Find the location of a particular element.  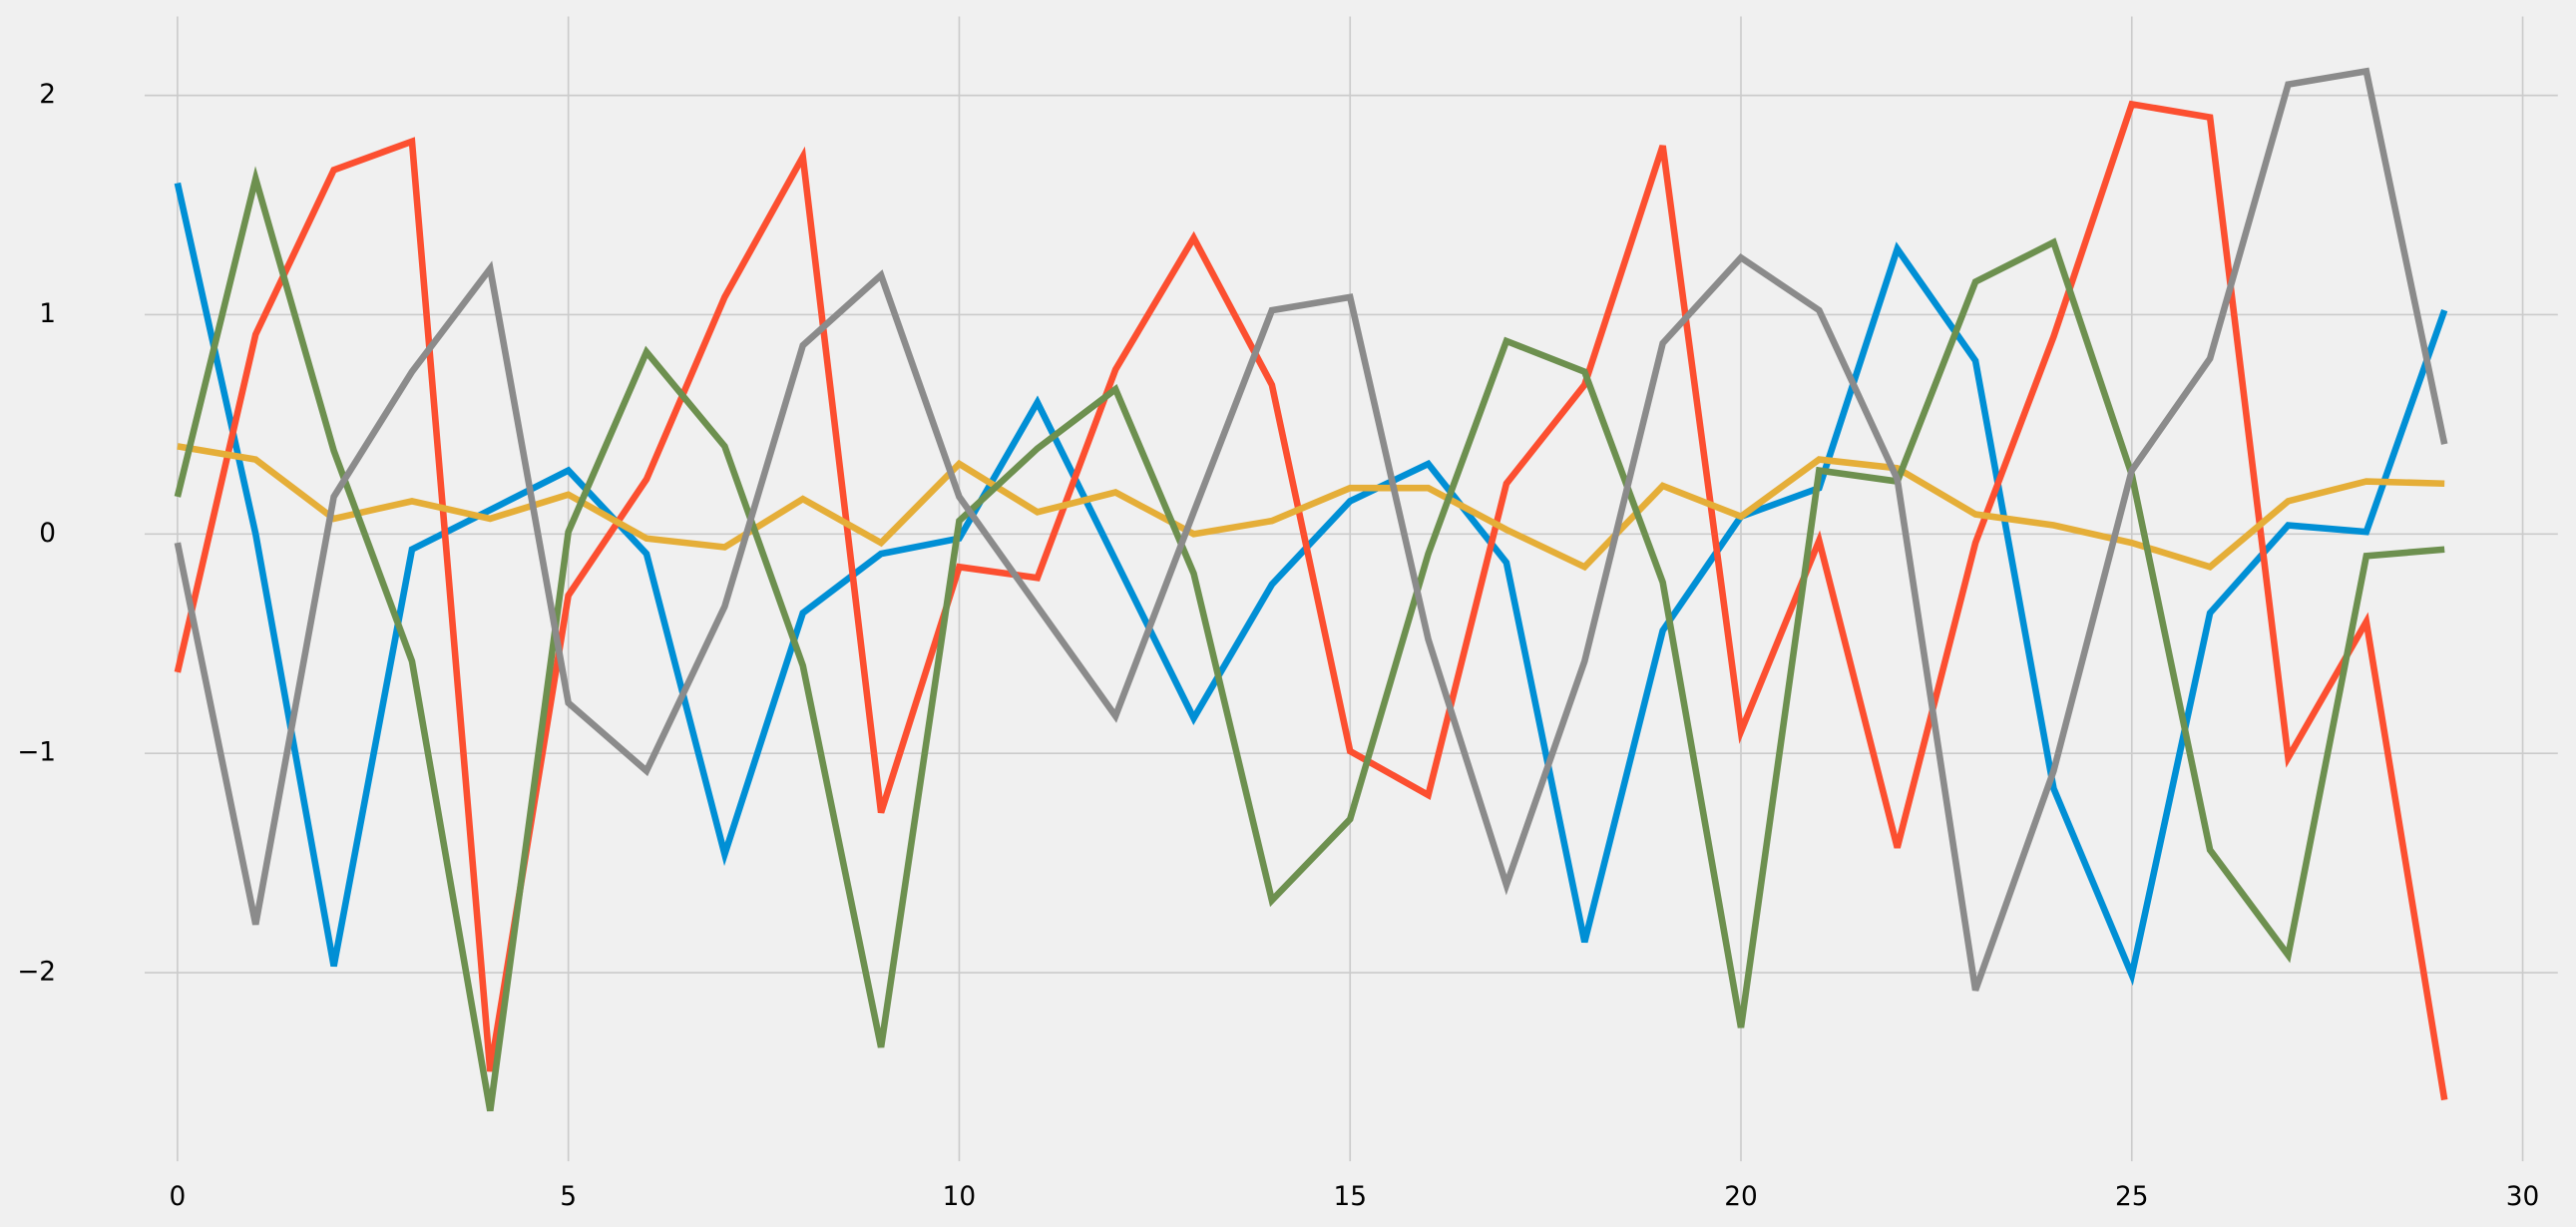

y-tick-label: 1 is located at coordinates (47, 314).